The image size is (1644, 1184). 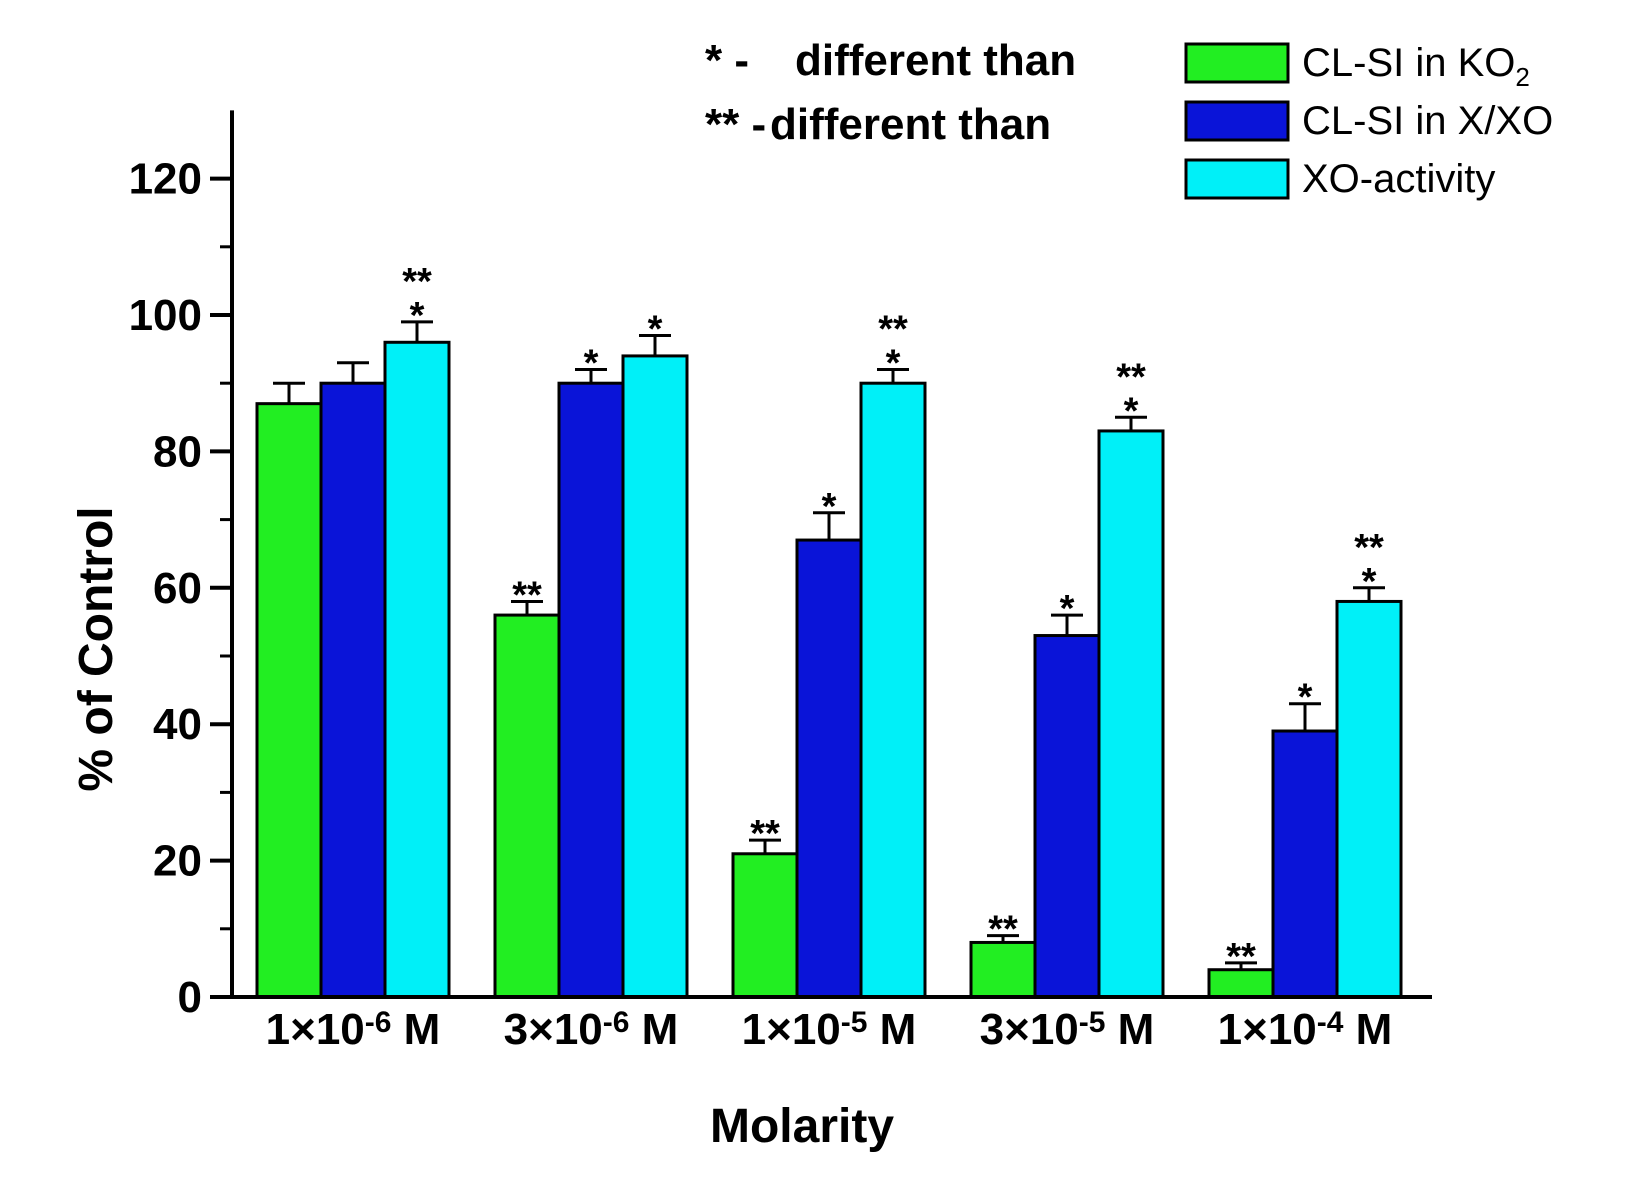 I want to click on note-symbol: ** -, so click(x=735, y=124).